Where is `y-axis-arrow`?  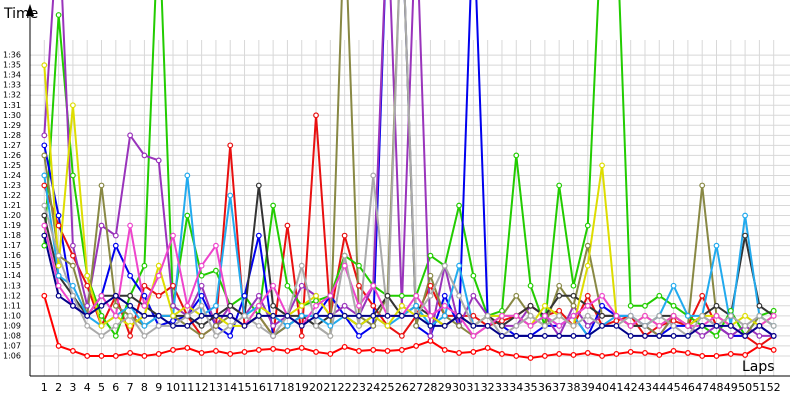
y-axis-arrow is located at coordinates (30, 10).